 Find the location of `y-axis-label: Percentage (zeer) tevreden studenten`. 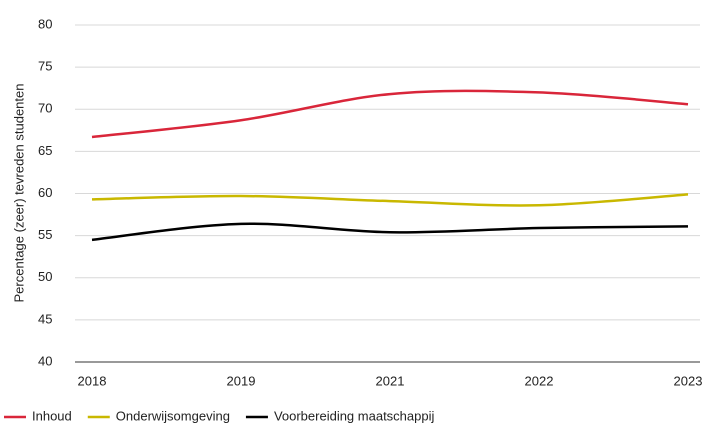

y-axis-label: Percentage (zeer) tevreden studenten is located at coordinates (18, 193).